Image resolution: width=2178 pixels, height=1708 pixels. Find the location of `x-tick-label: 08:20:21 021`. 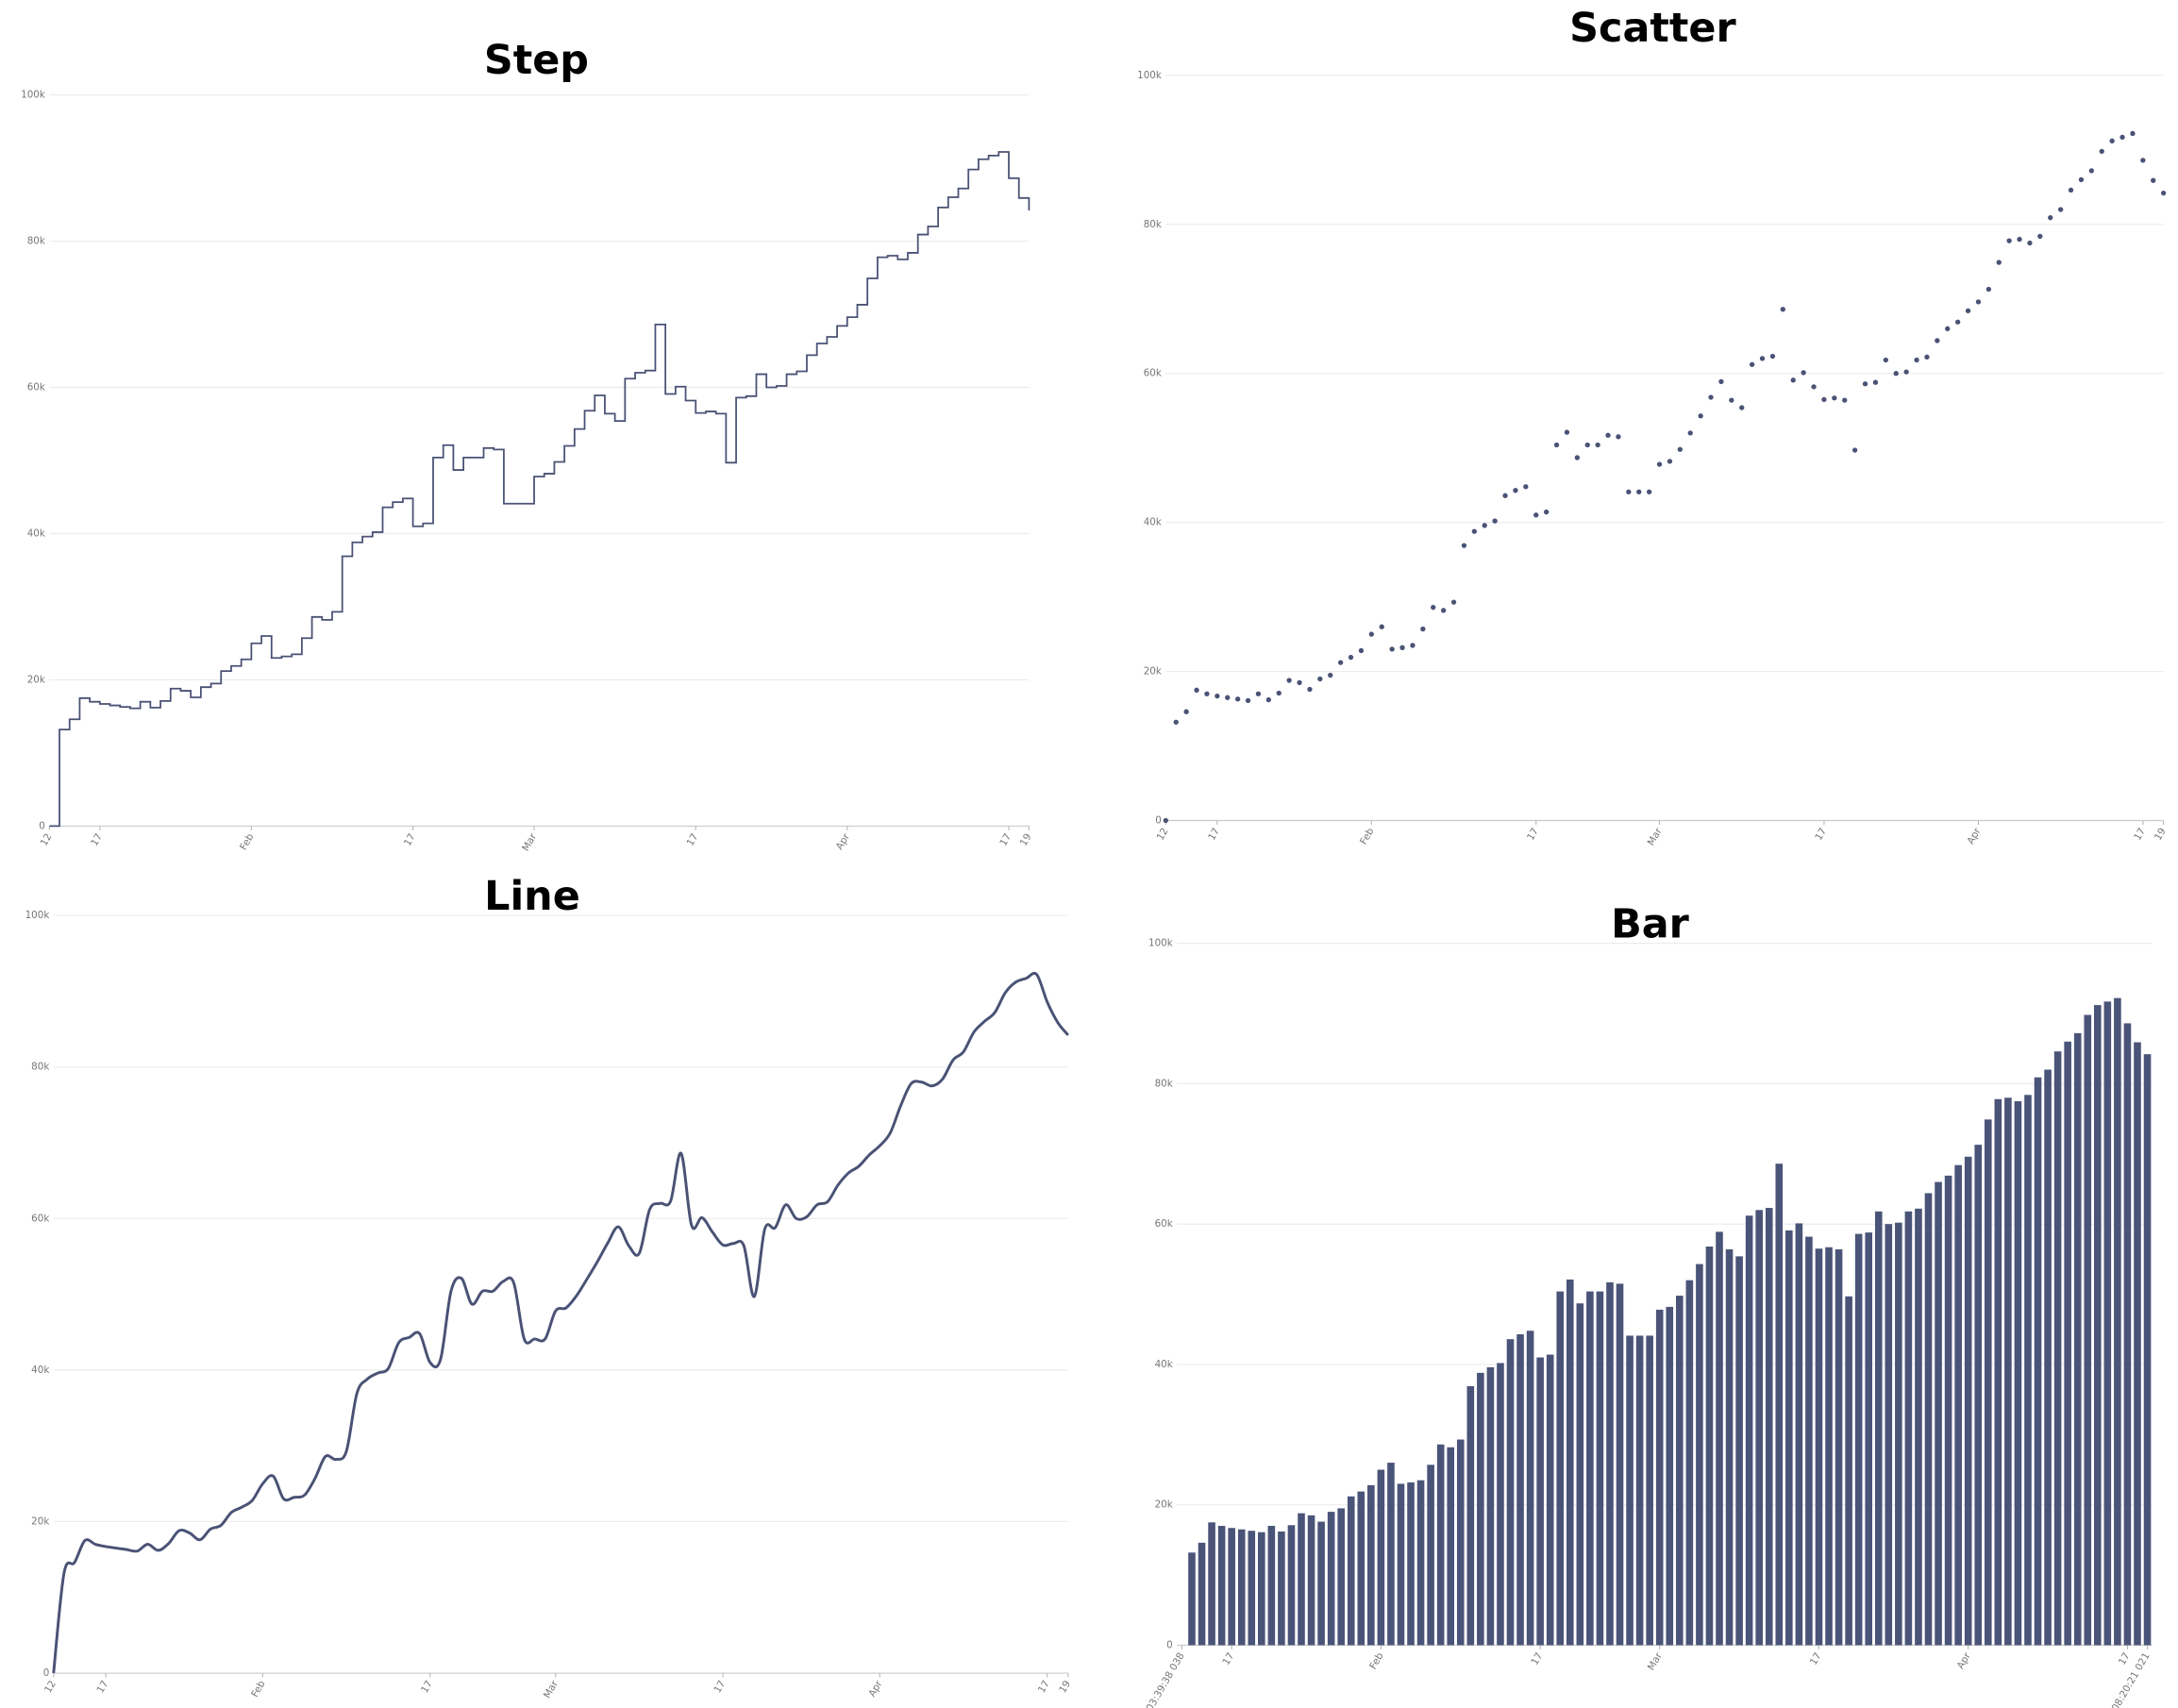

x-tick-label: 08:20:21 021 is located at coordinates (2131, 1679).